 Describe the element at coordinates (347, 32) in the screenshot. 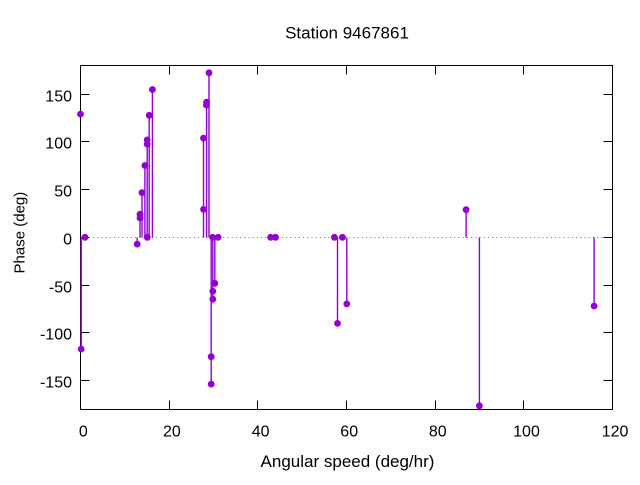

I see `svg-text: Station 9467861` at that location.